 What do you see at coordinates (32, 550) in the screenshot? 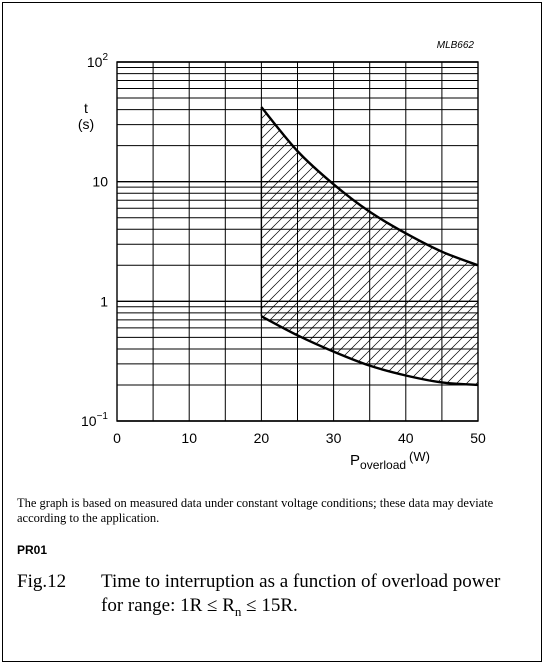
I see `product-code: PR01` at bounding box center [32, 550].